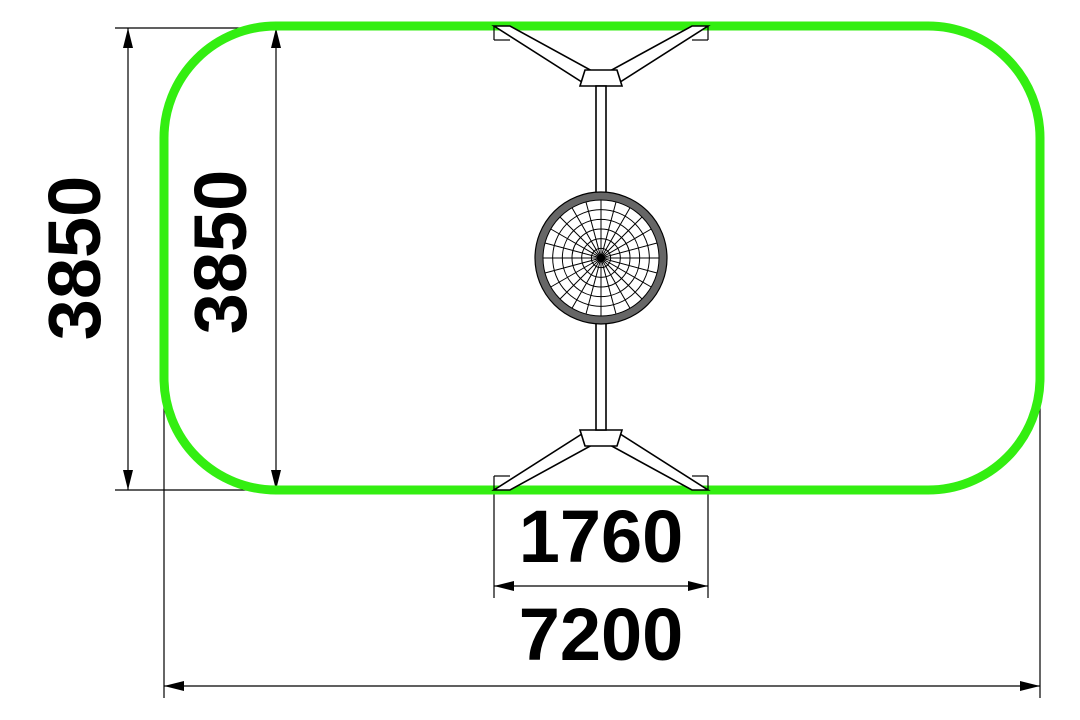 This screenshot has width=1080, height=720. I want to click on frame-width-label: 1760, so click(601, 536).